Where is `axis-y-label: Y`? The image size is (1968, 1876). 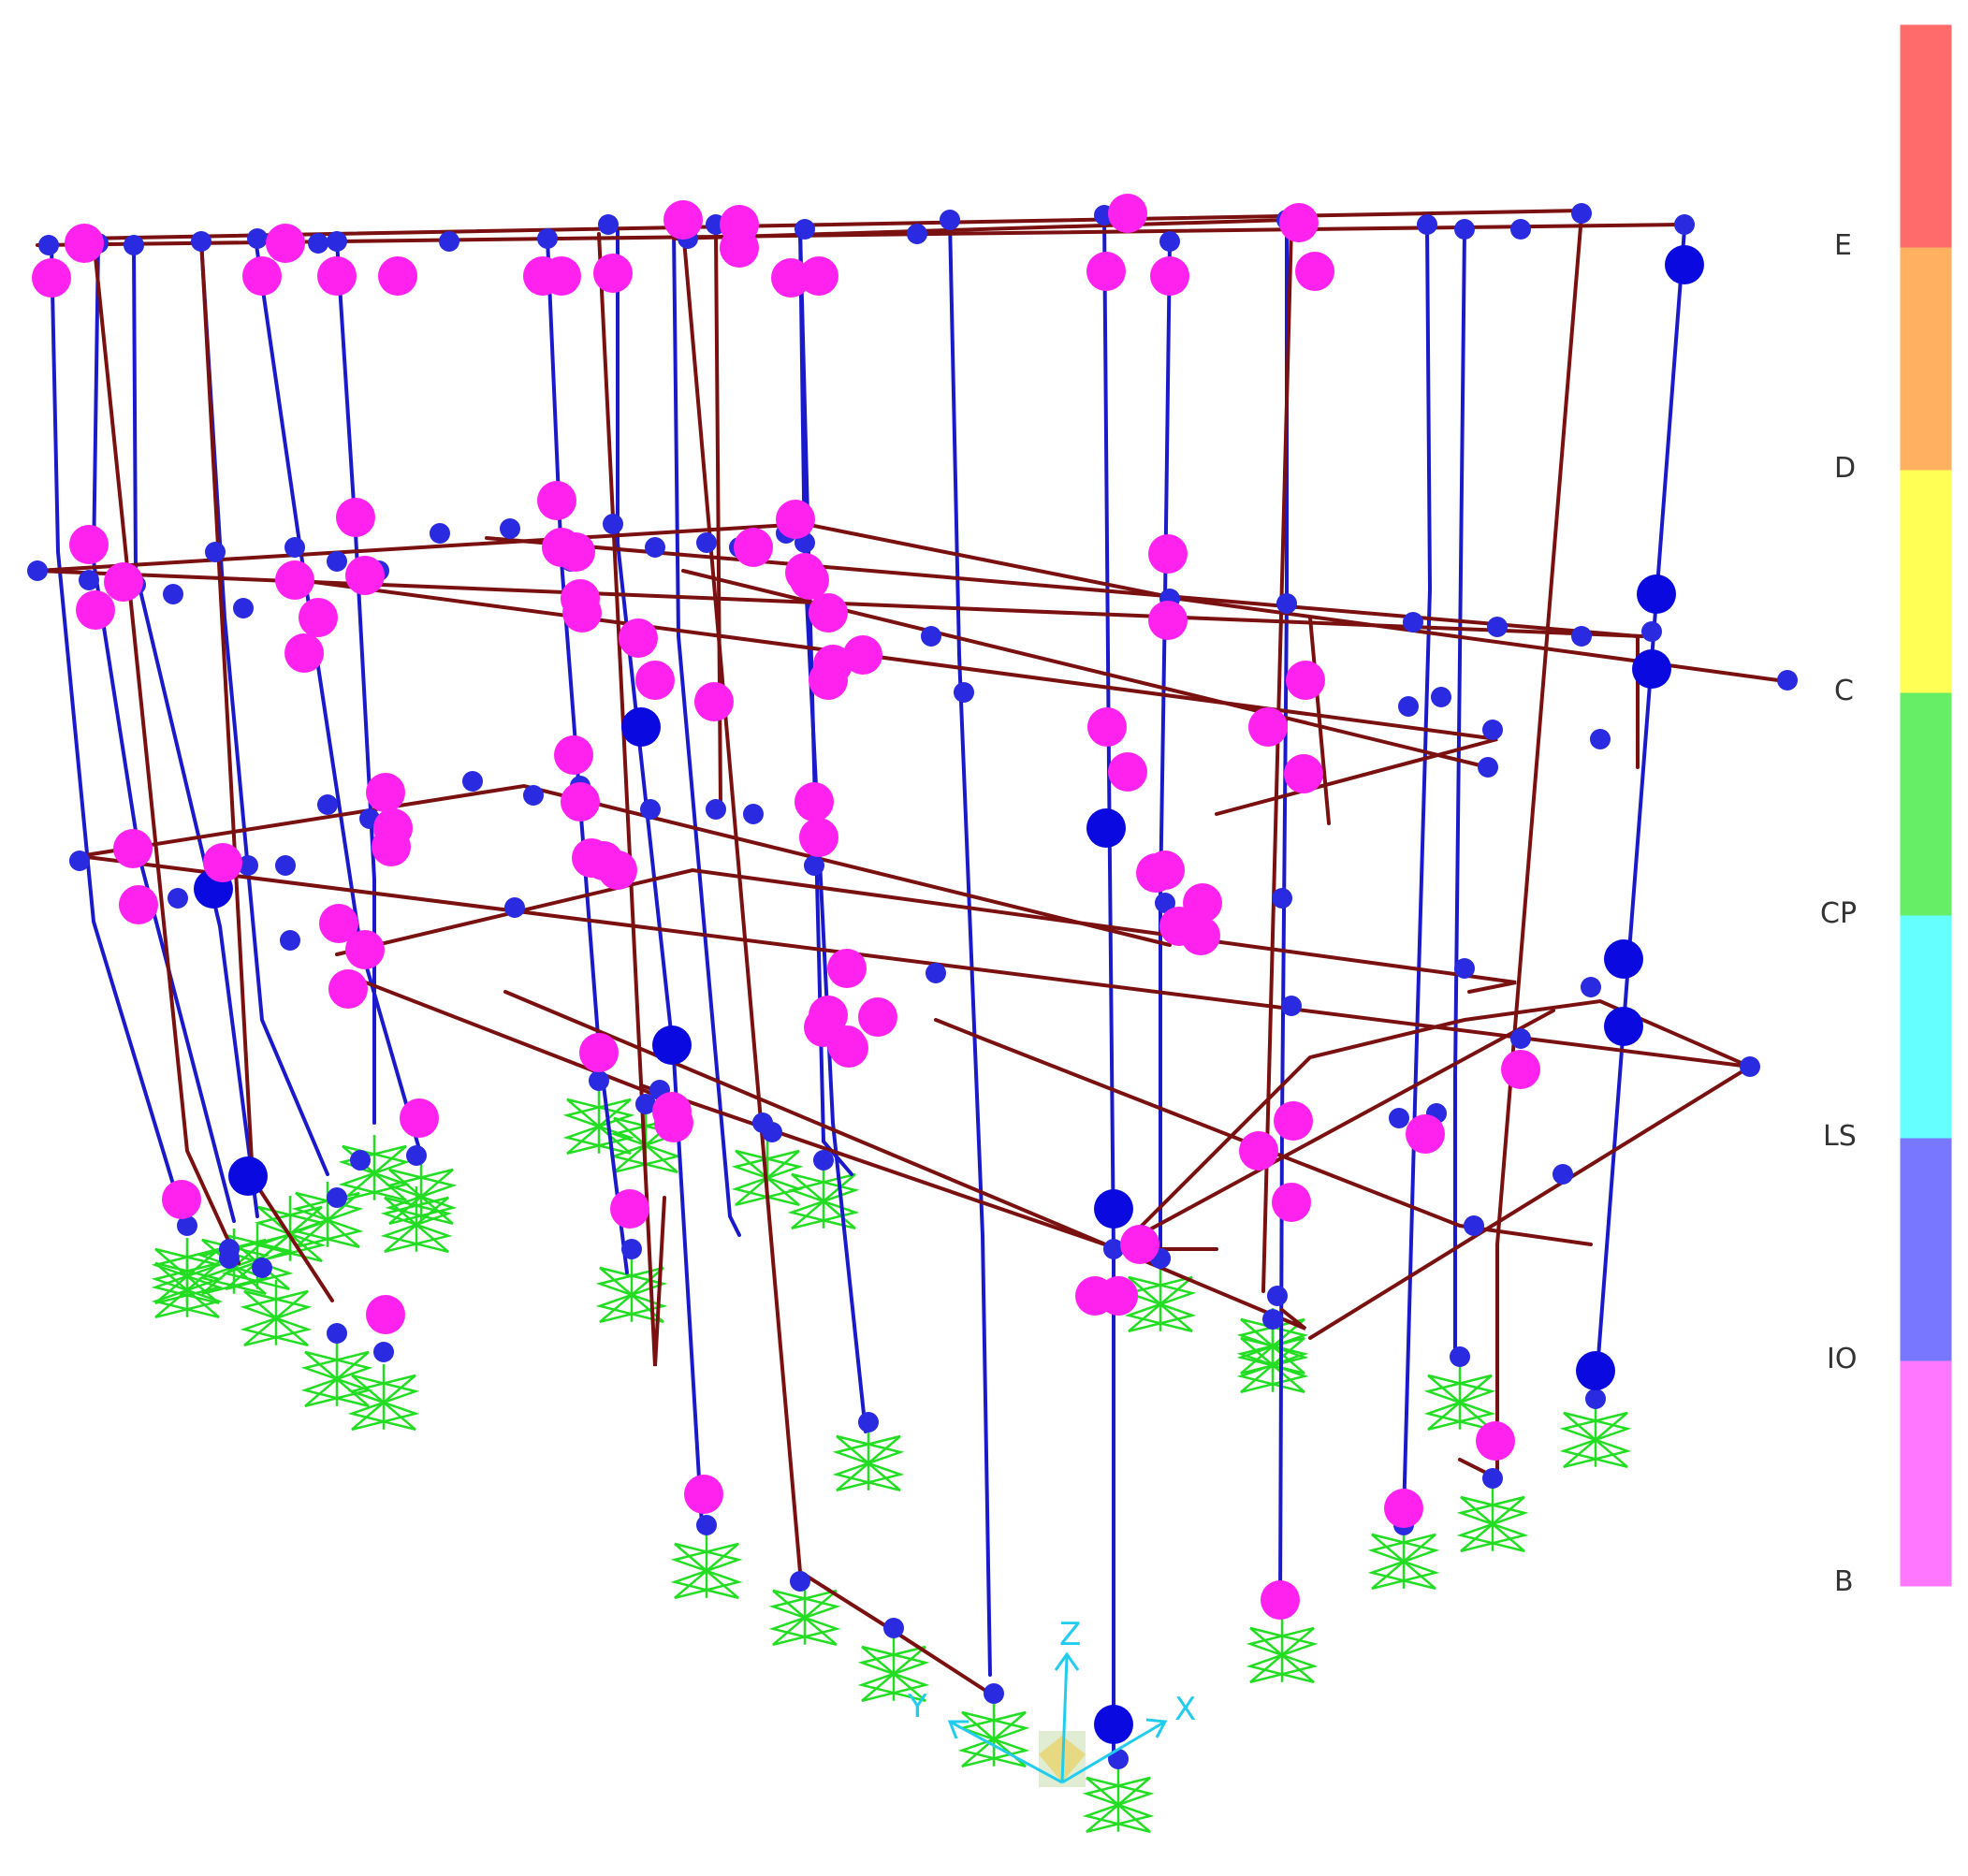
axis-y-label: Y is located at coordinates (917, 1706).